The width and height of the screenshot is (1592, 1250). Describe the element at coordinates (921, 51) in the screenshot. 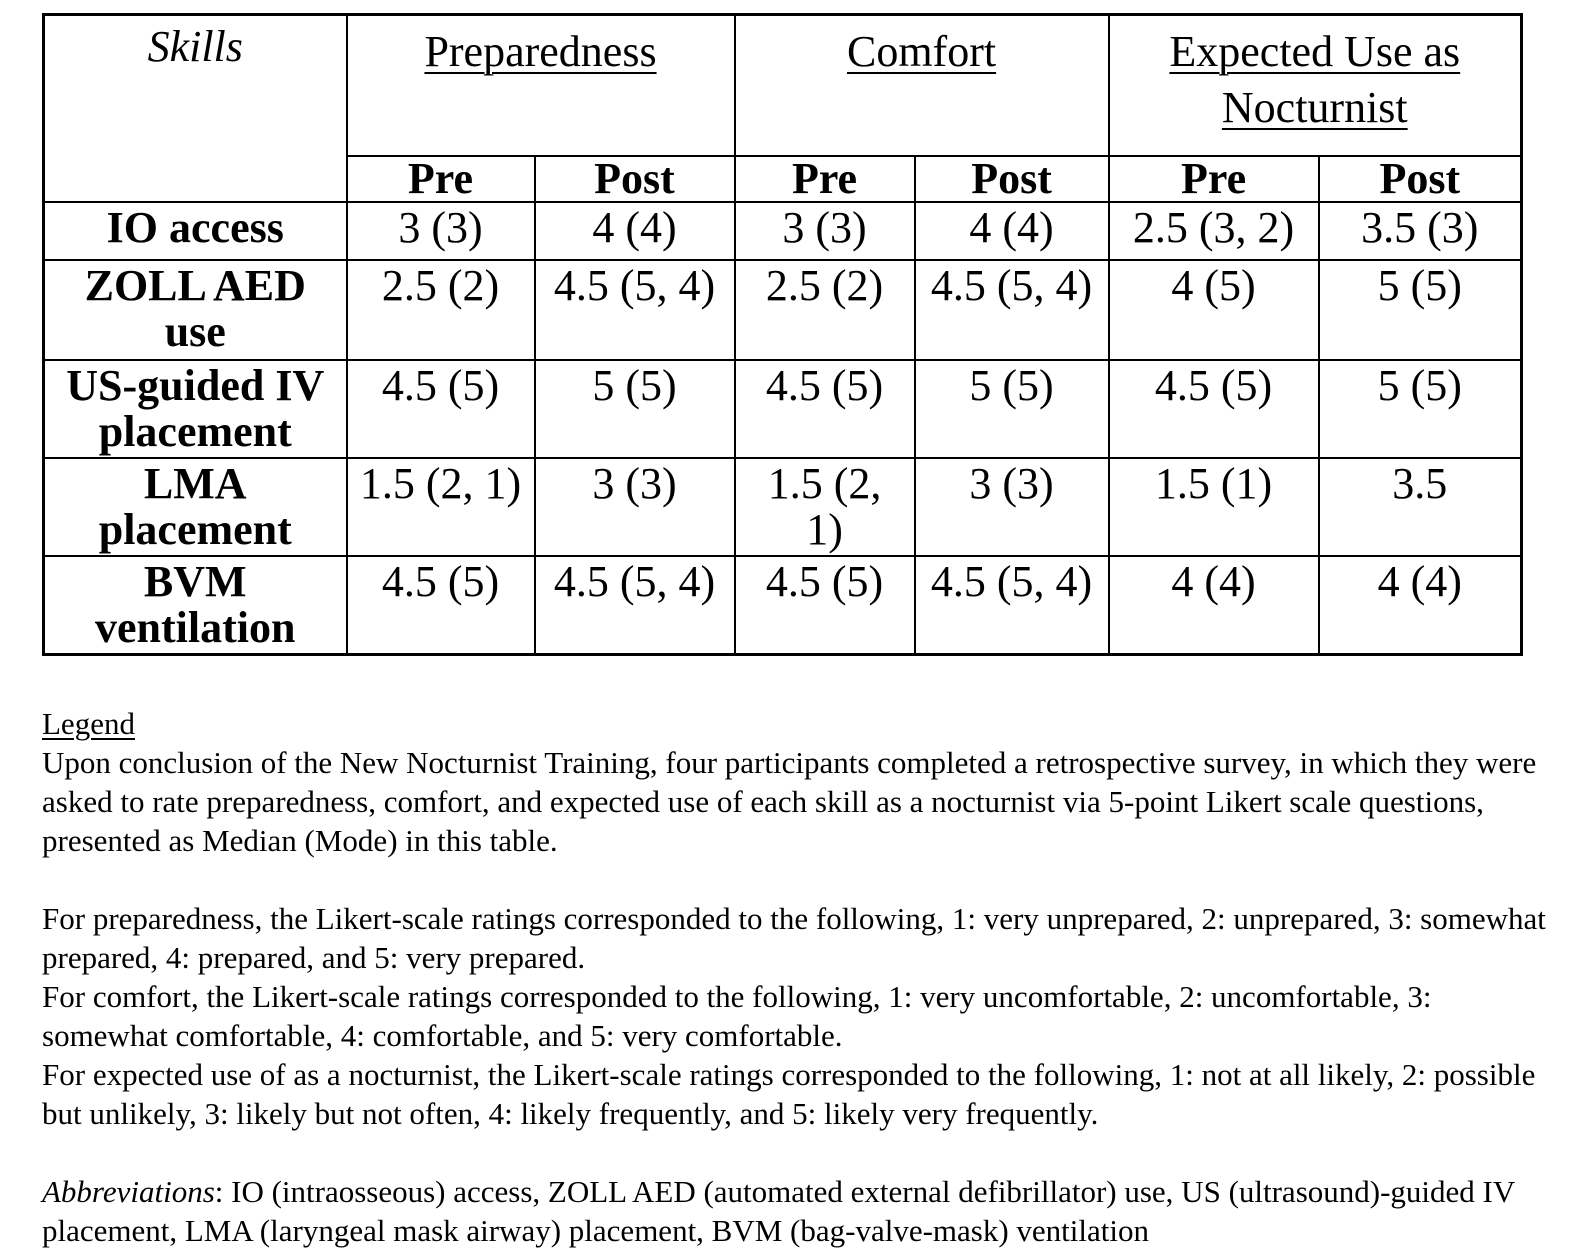

I see `group-header-comfort-label: Comfort` at that location.